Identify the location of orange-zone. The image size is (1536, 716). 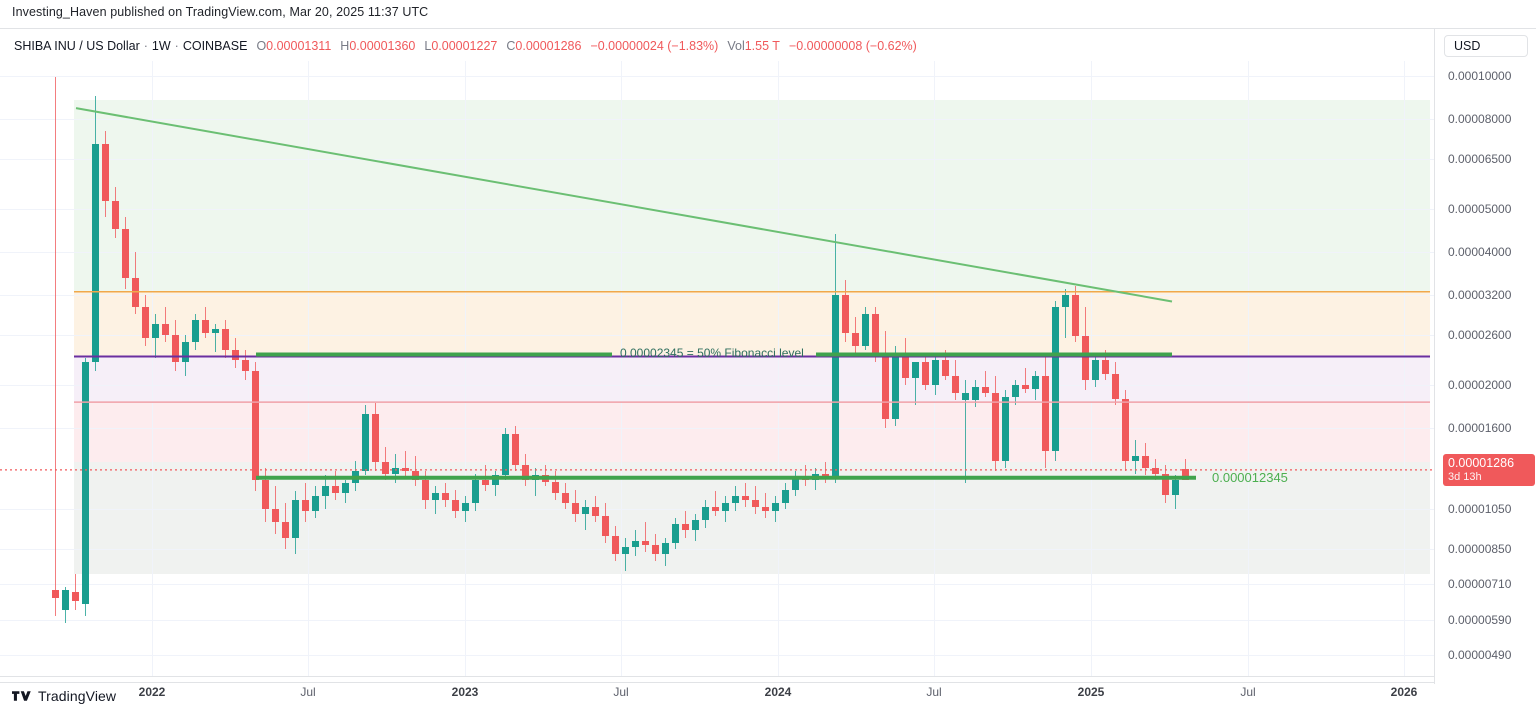
(752, 324).